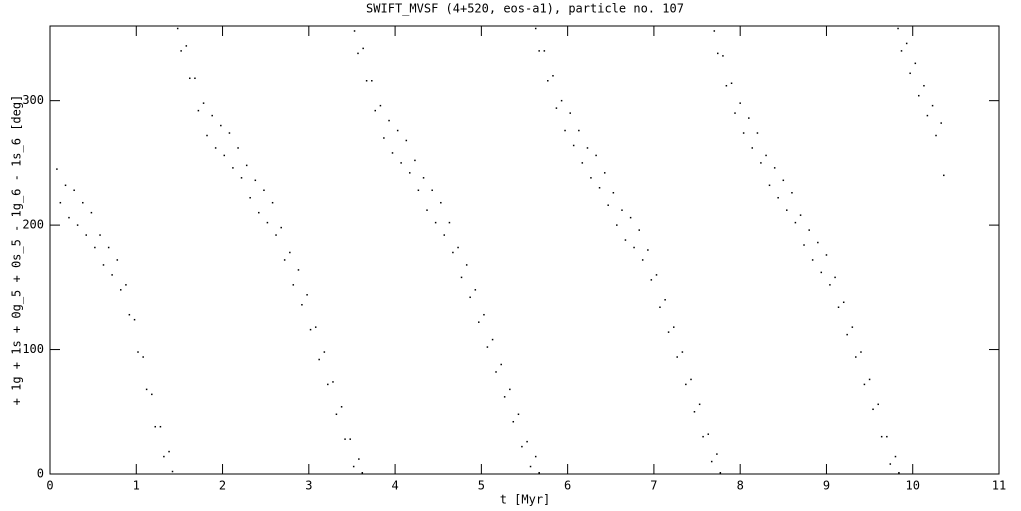 The image size is (1021, 511). Describe the element at coordinates (481, 486) in the screenshot. I see `x-tick-label: 5` at that location.